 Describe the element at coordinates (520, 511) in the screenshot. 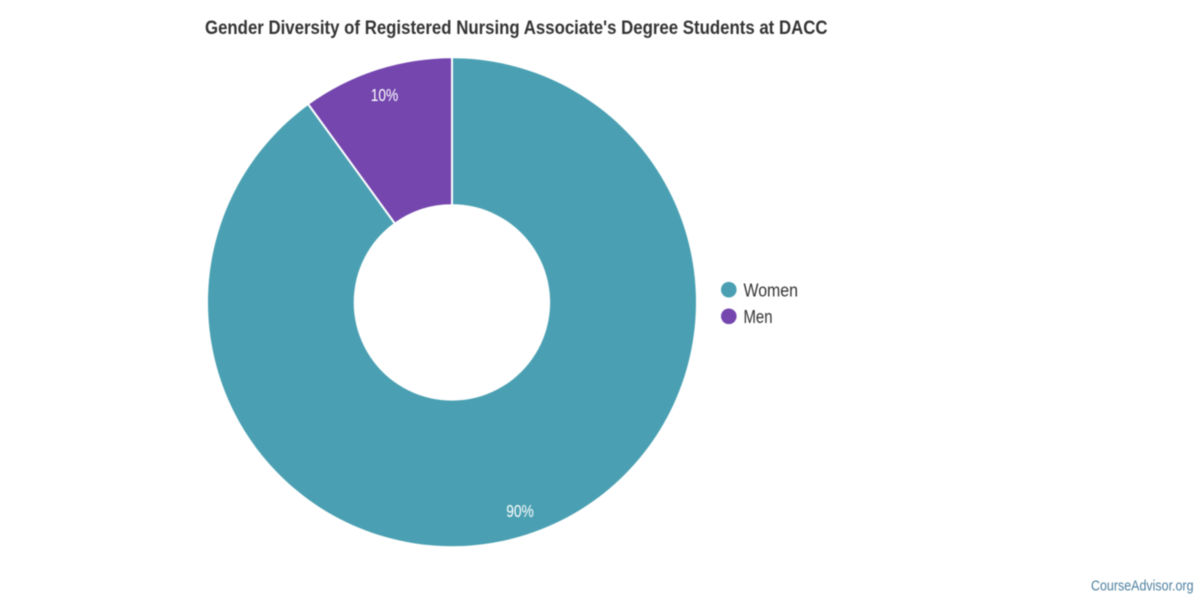

I see `svg-text: 90%` at that location.